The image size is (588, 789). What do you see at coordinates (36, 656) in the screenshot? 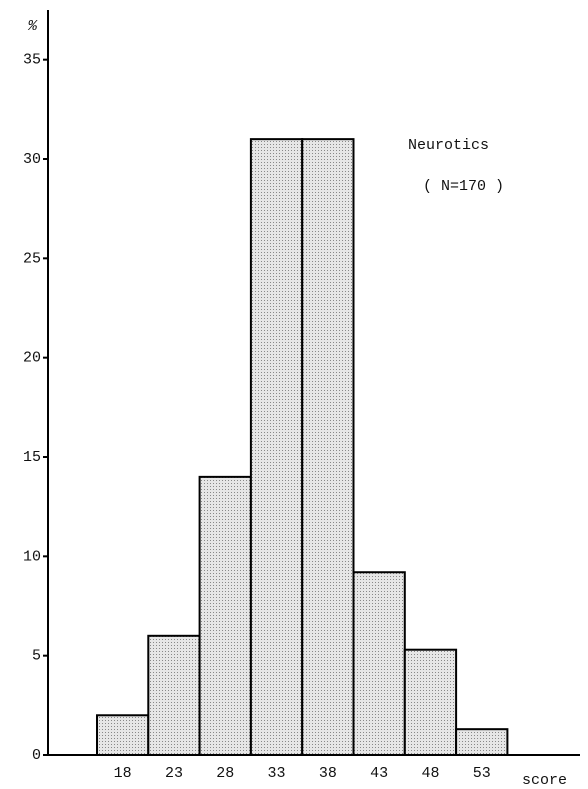
I see `y-tick-label: 5` at bounding box center [36, 656].